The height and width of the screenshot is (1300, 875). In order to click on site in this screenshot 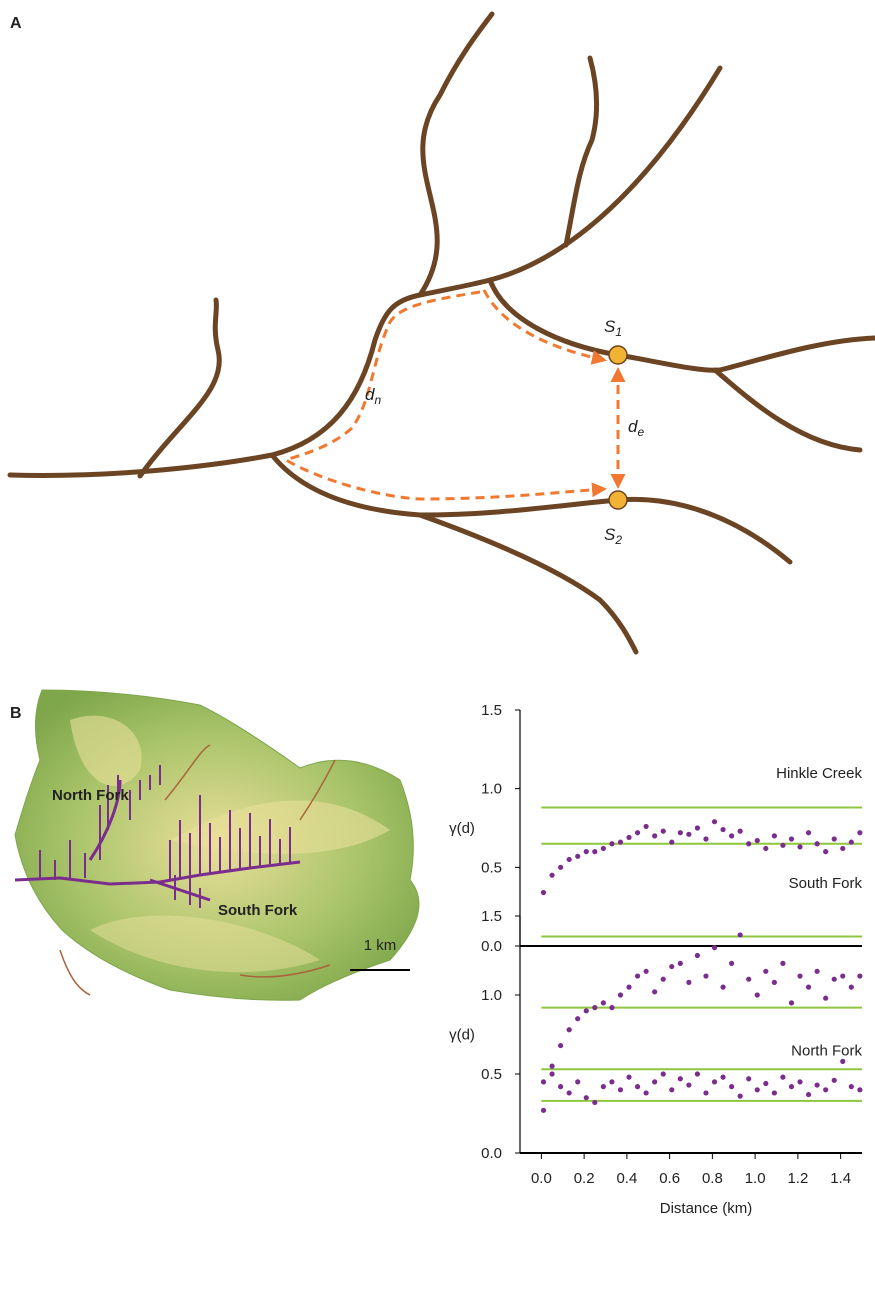, I will do `click(618, 500)`.